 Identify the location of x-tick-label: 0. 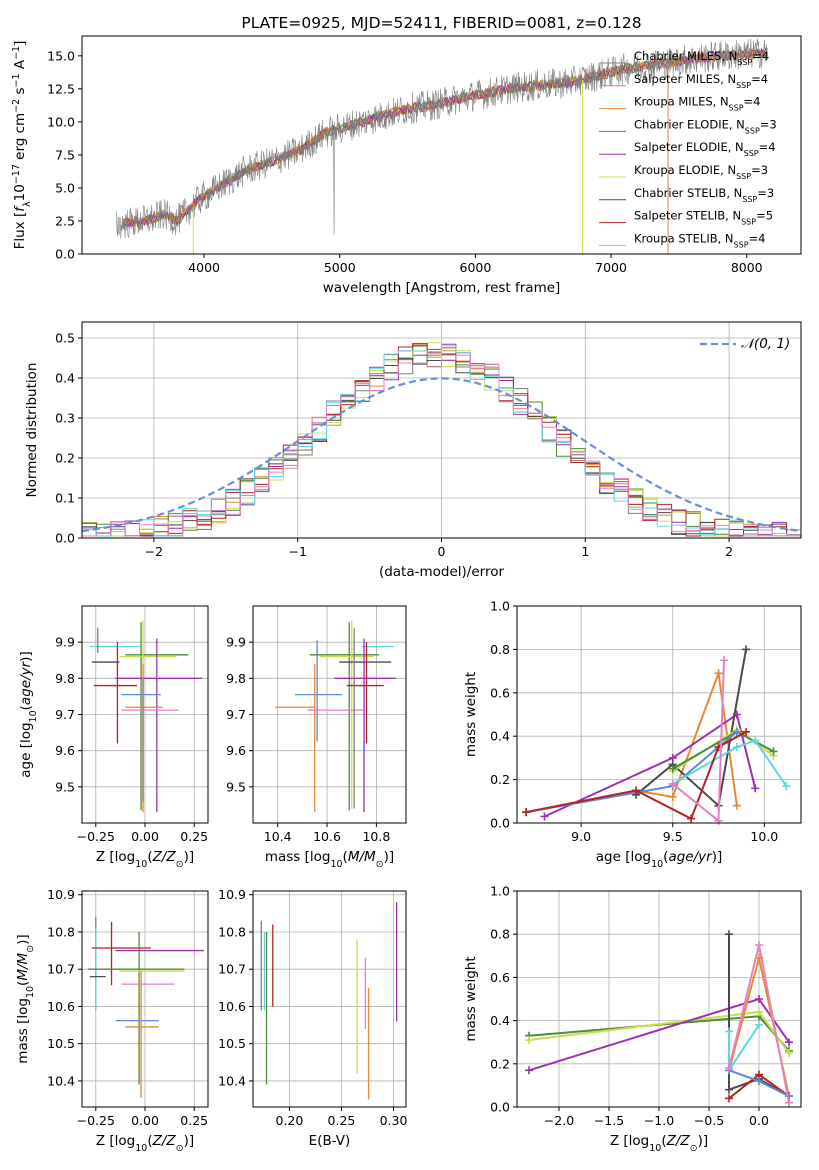
(442, 551).